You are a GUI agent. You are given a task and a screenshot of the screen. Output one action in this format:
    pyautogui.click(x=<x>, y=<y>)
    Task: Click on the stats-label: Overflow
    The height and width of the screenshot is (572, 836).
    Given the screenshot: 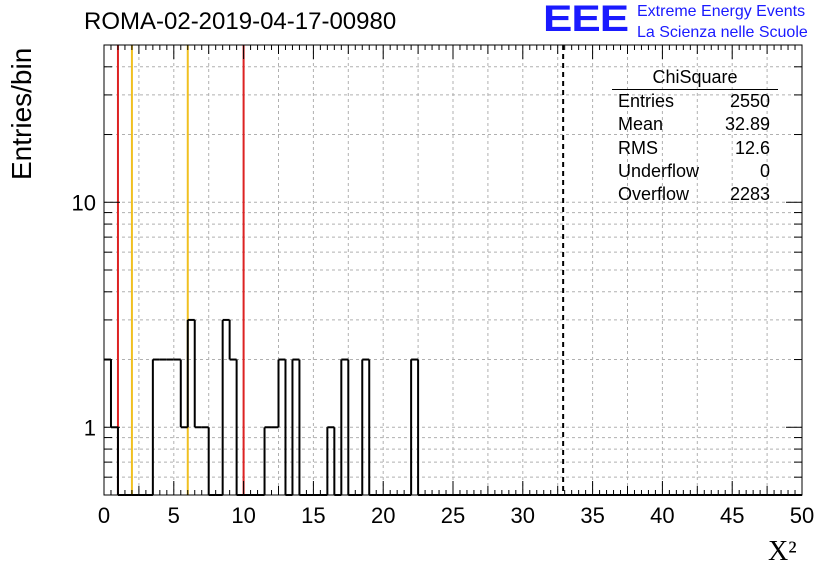 What is the action you would take?
    pyautogui.click(x=654, y=194)
    